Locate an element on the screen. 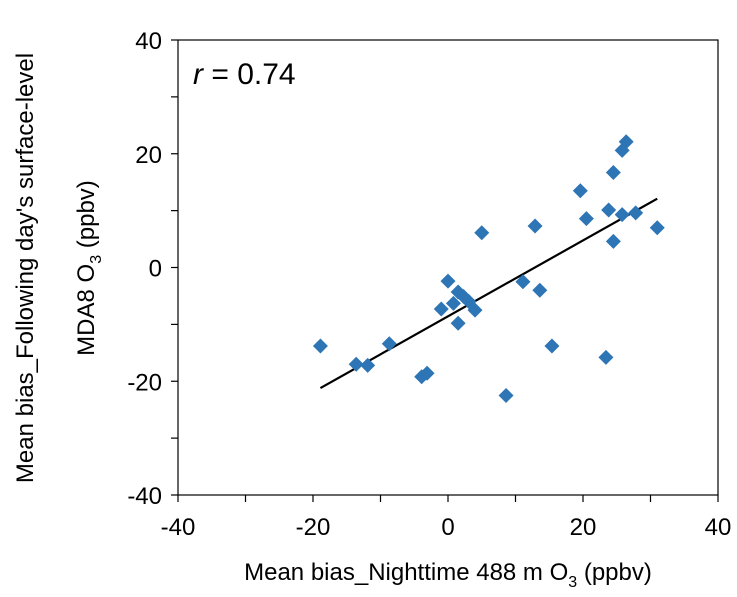 This screenshot has width=737, height=597. y-tick-label: 20 is located at coordinates (148, 155).